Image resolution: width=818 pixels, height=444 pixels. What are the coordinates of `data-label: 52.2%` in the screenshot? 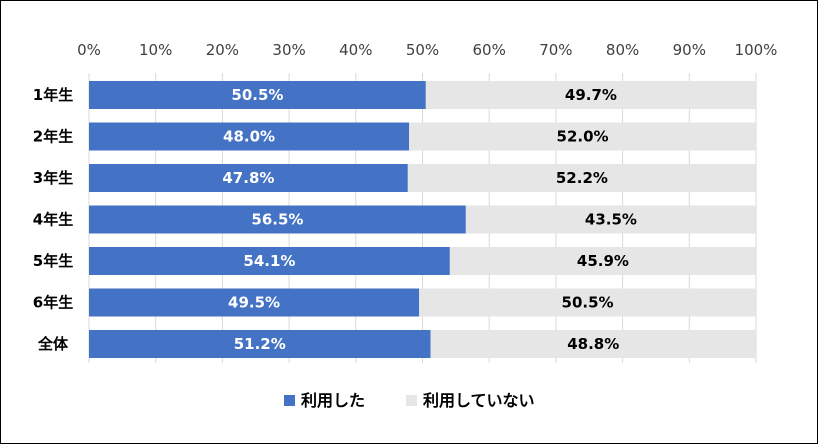 It's located at (582, 178).